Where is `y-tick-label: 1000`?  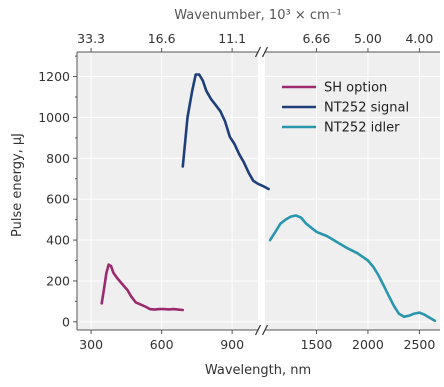 y-tick-label: 1000 is located at coordinates (54, 117).